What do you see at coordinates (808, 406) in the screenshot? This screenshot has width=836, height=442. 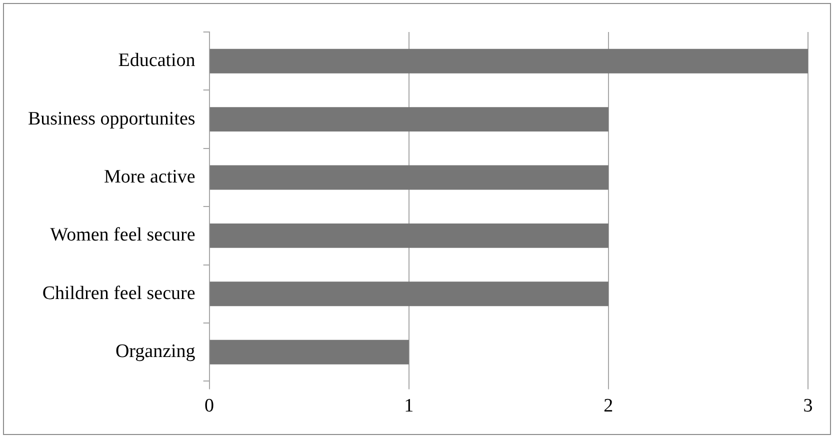 I see `x-tick-label: 3` at bounding box center [808, 406].